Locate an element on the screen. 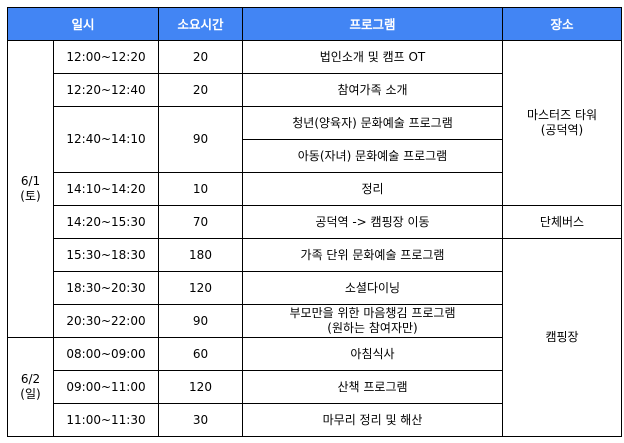 This screenshot has width=624, height=443. time-cell: 15:30~18:30 is located at coordinates (106, 255).